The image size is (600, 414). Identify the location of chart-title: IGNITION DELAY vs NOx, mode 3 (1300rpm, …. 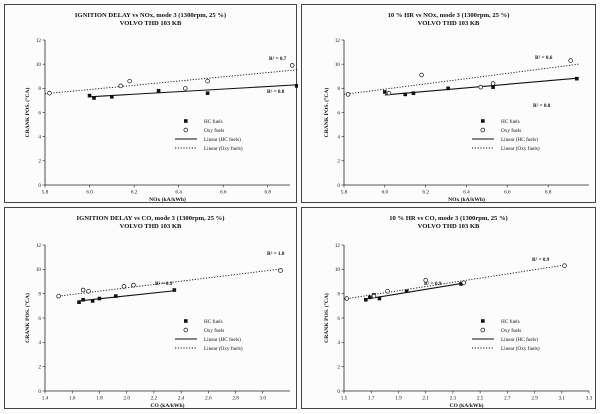
(150, 15).